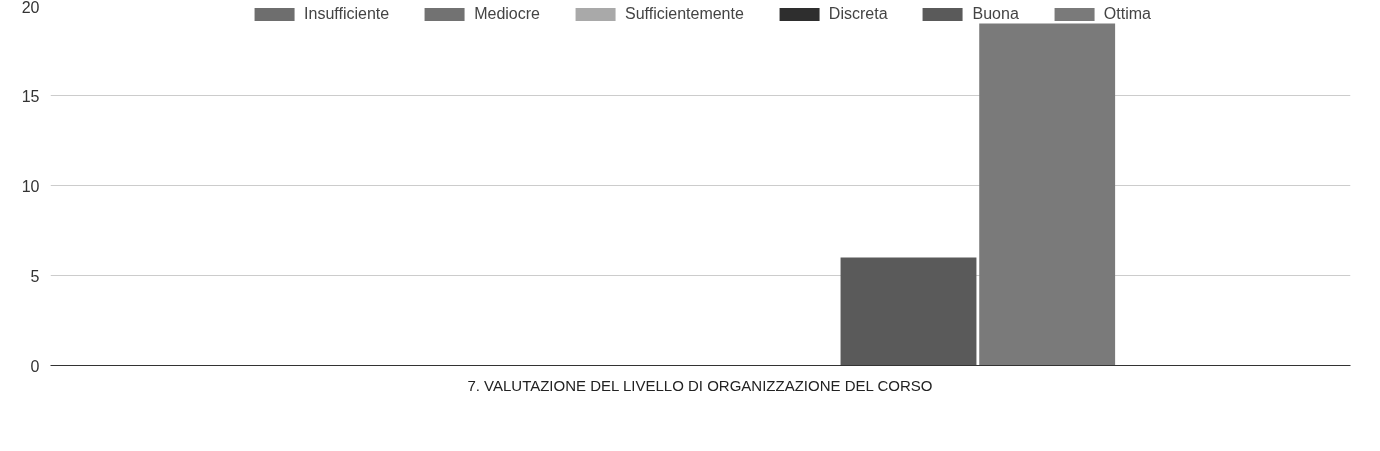 Image resolution: width=1380 pixels, height=451 pixels. What do you see at coordinates (995, 14) in the screenshot?
I see `legend-label: Buona` at bounding box center [995, 14].